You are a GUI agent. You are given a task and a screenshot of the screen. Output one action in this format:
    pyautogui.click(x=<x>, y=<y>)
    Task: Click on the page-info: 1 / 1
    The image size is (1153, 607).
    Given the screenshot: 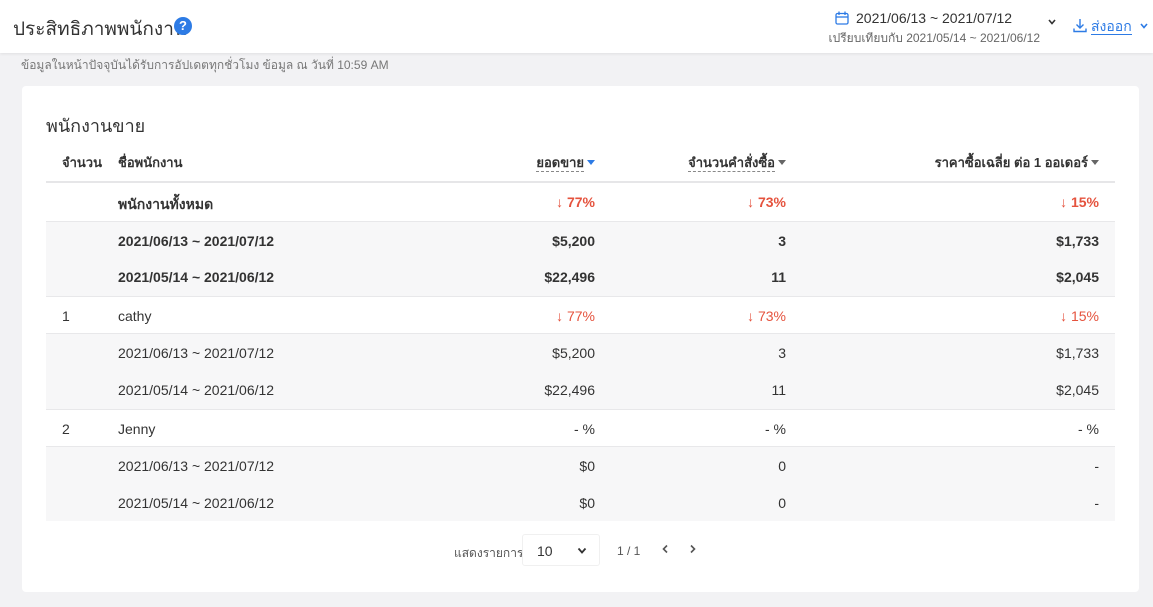 What is the action you would take?
    pyautogui.click(x=629, y=551)
    